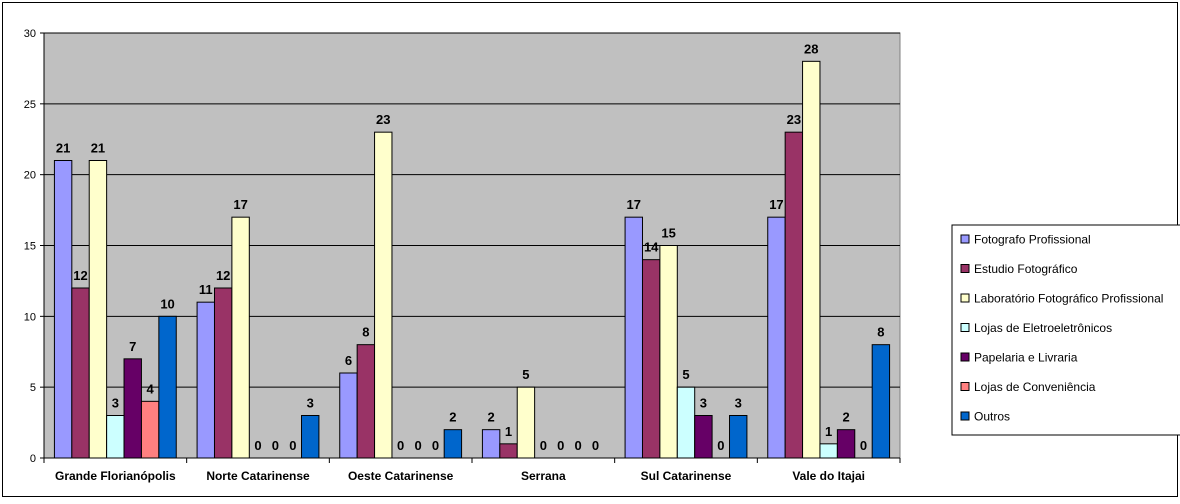  I want to click on data-label: 14, so click(651, 247).